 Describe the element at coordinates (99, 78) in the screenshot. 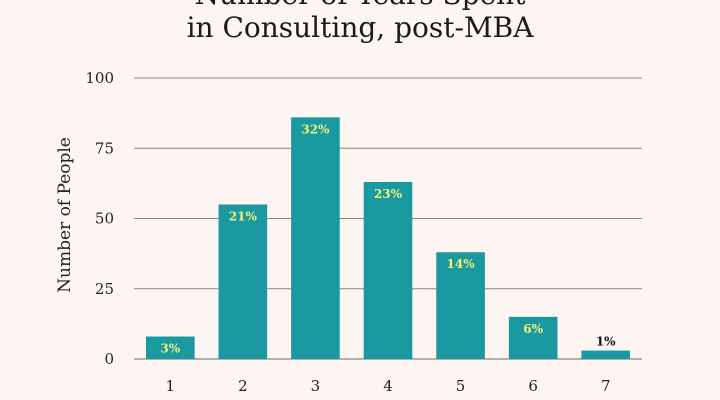

I see `y-tick-label: 100` at that location.